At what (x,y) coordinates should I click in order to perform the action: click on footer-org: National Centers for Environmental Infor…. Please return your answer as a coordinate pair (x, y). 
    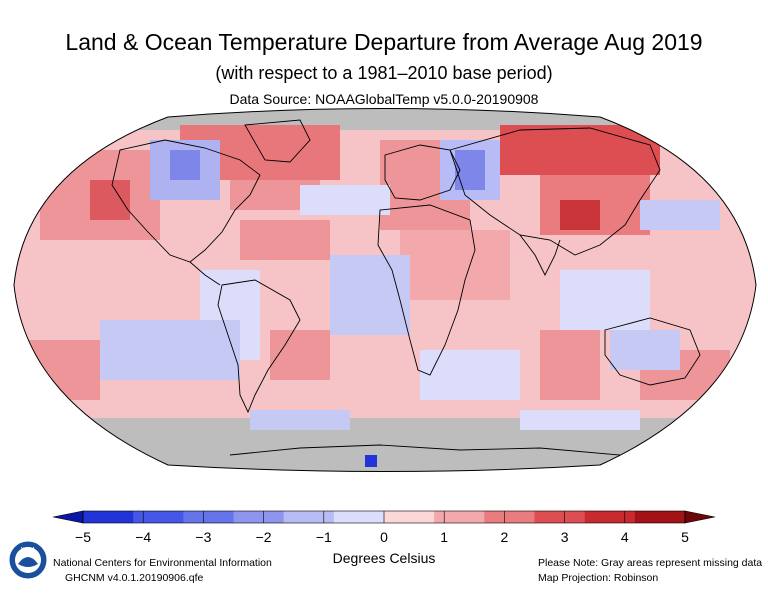
    Looking at the image, I should click on (162, 563).